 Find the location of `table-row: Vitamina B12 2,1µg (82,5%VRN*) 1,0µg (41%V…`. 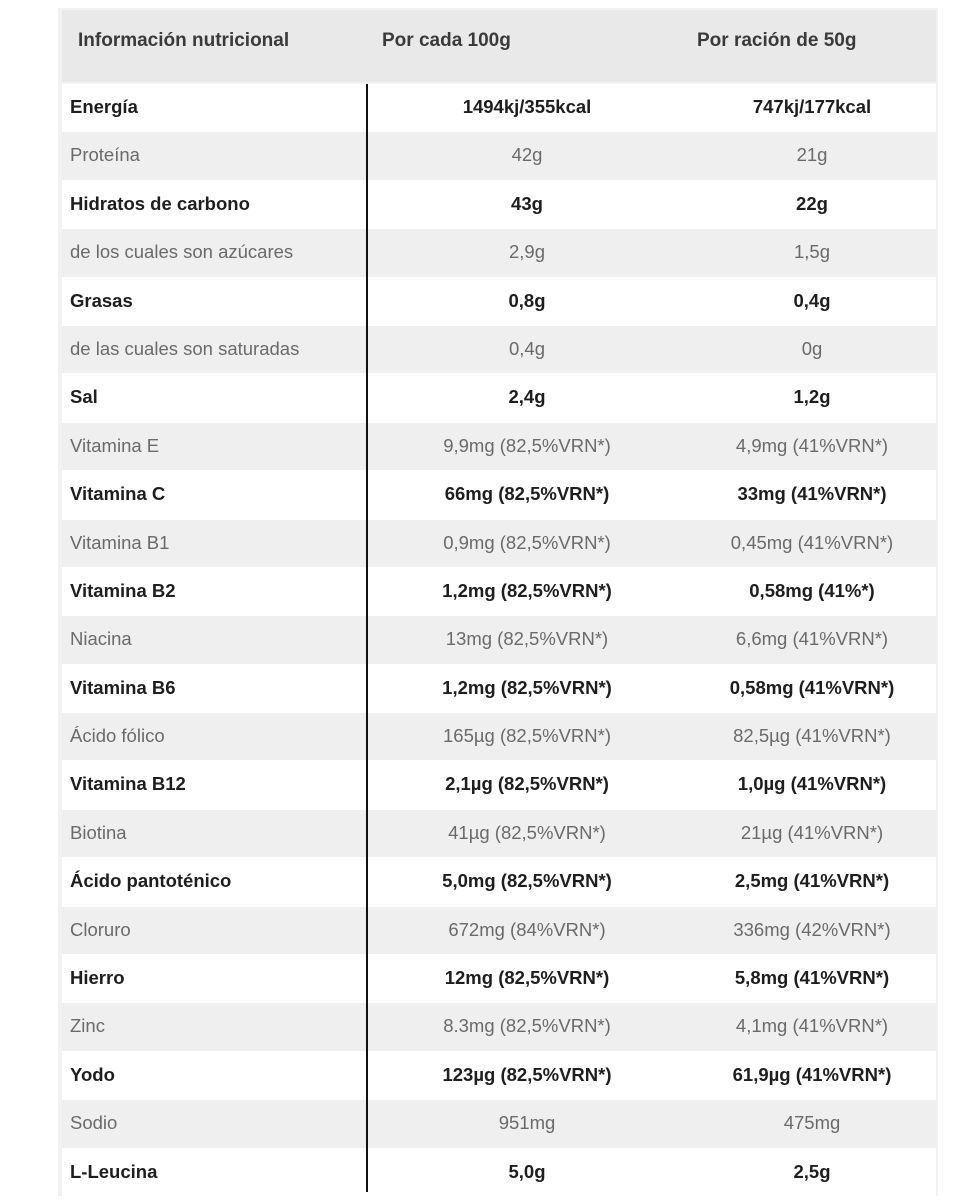

table-row: Vitamina B12 2,1µg (82,5%VRN*) 1,0µg (41%V… is located at coordinates (499, 785).